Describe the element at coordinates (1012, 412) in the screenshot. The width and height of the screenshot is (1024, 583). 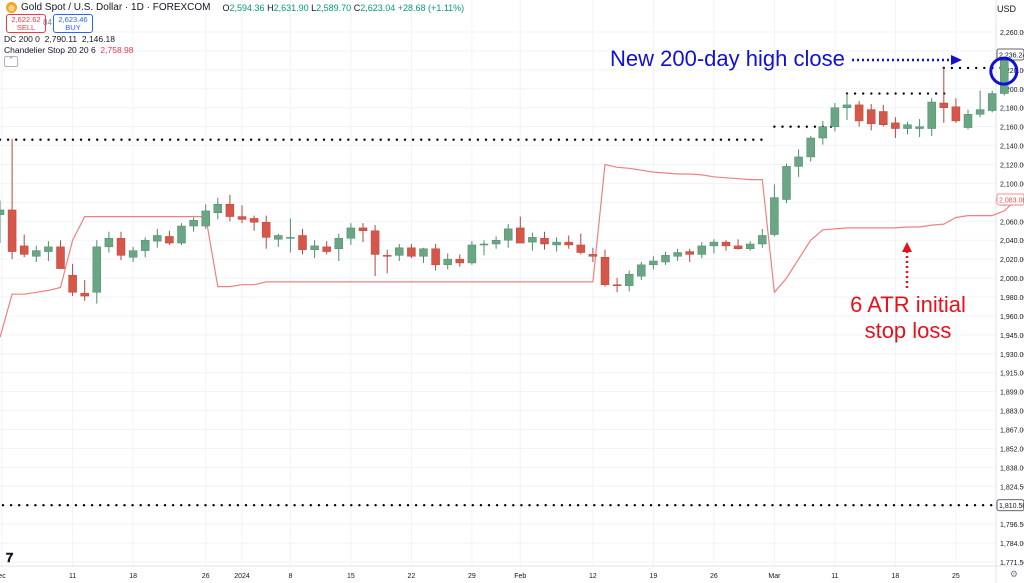
I see `y-tick-label: 1,883.00` at that location.